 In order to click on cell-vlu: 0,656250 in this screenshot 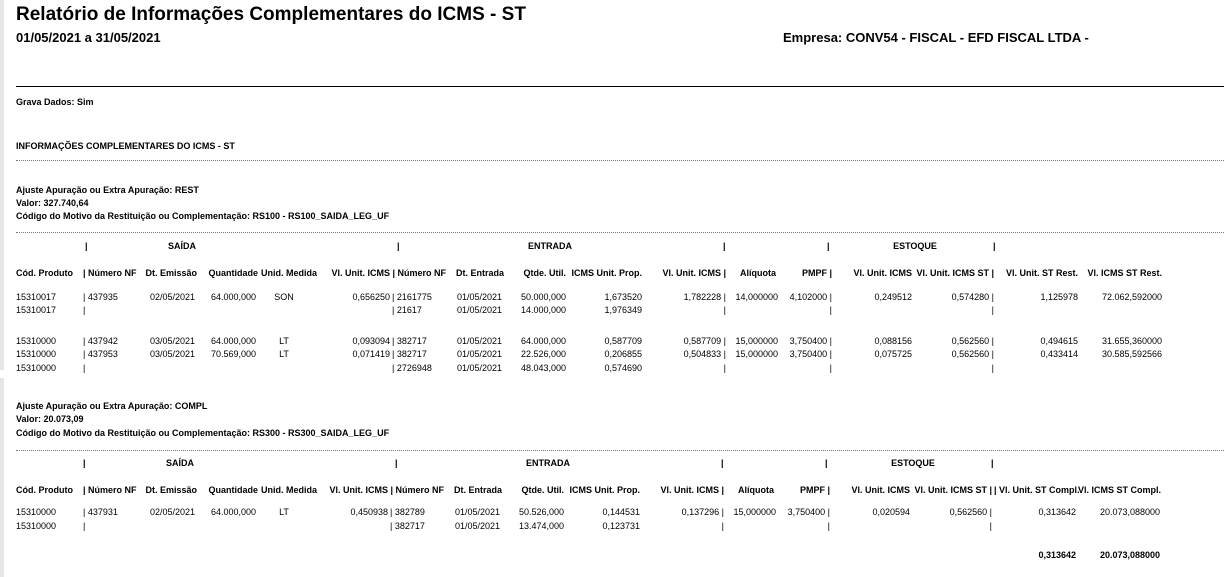, I will do `click(371, 297)`.